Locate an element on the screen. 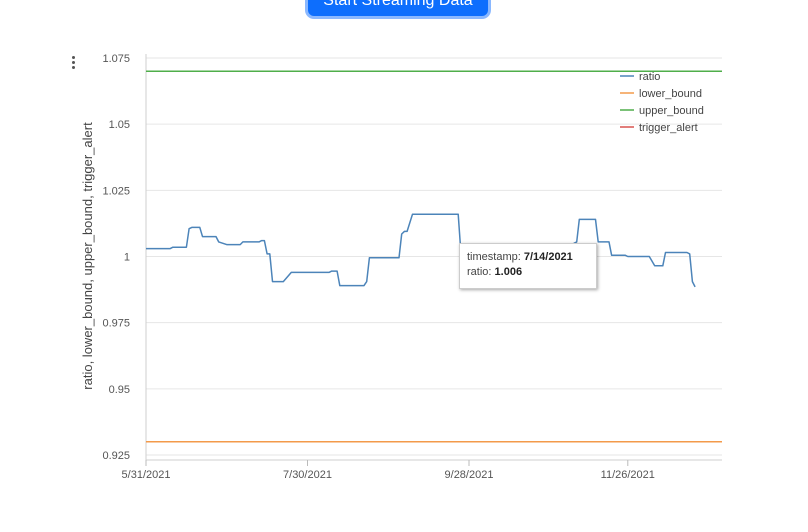 Image resolution: width=808 pixels, height=532 pixels. tooltip-timestamp-value: 7/14/2021 is located at coordinates (548, 257).